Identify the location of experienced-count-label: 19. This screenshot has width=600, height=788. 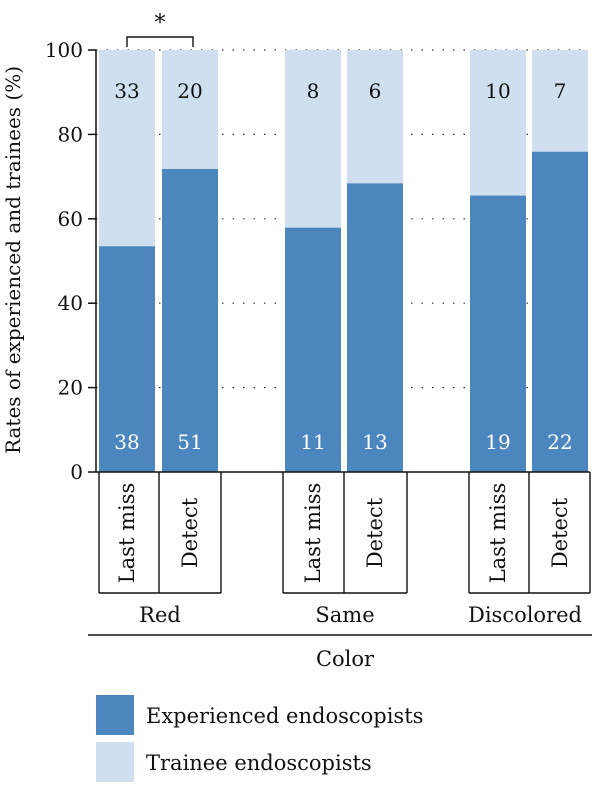
(497, 442).